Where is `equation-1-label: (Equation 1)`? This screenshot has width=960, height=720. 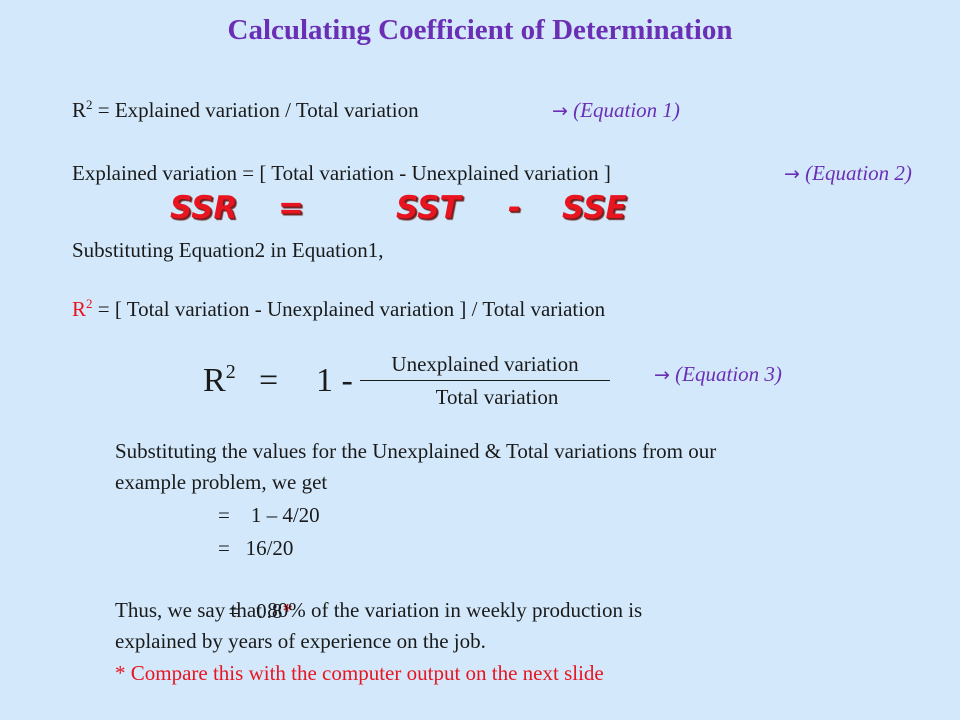
equation-1-label: (Equation 1) is located at coordinates (626, 110).